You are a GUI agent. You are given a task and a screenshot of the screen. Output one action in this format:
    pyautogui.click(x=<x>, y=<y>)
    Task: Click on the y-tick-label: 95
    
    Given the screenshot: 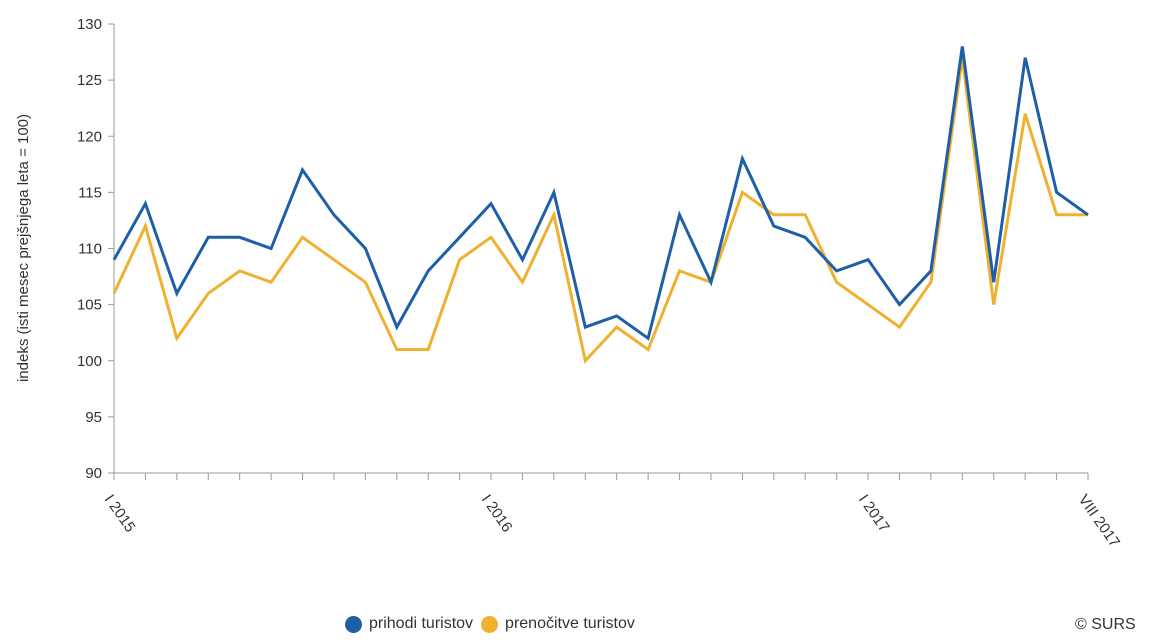 What is the action you would take?
    pyautogui.click(x=93, y=417)
    